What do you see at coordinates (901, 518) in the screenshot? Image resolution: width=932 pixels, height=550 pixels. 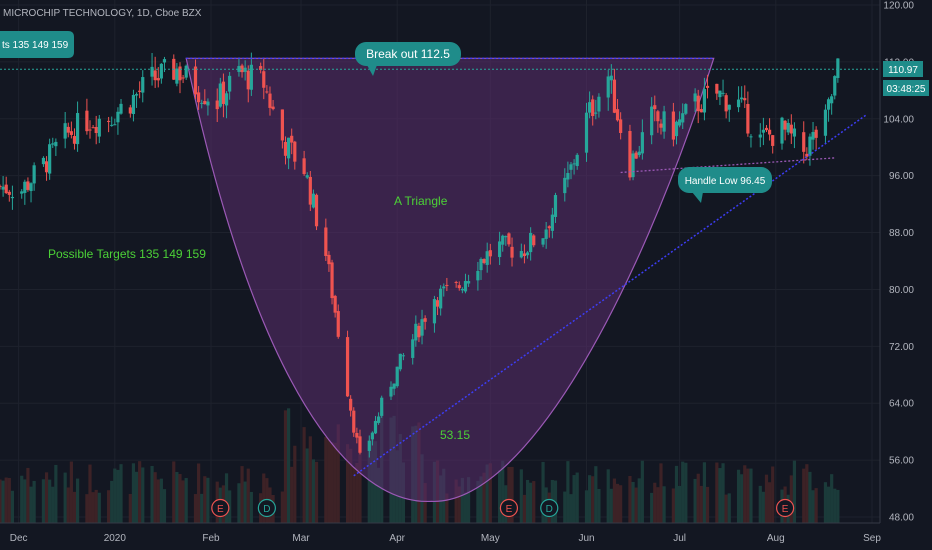 I see `price-tick-label: 48.00` at bounding box center [901, 518].